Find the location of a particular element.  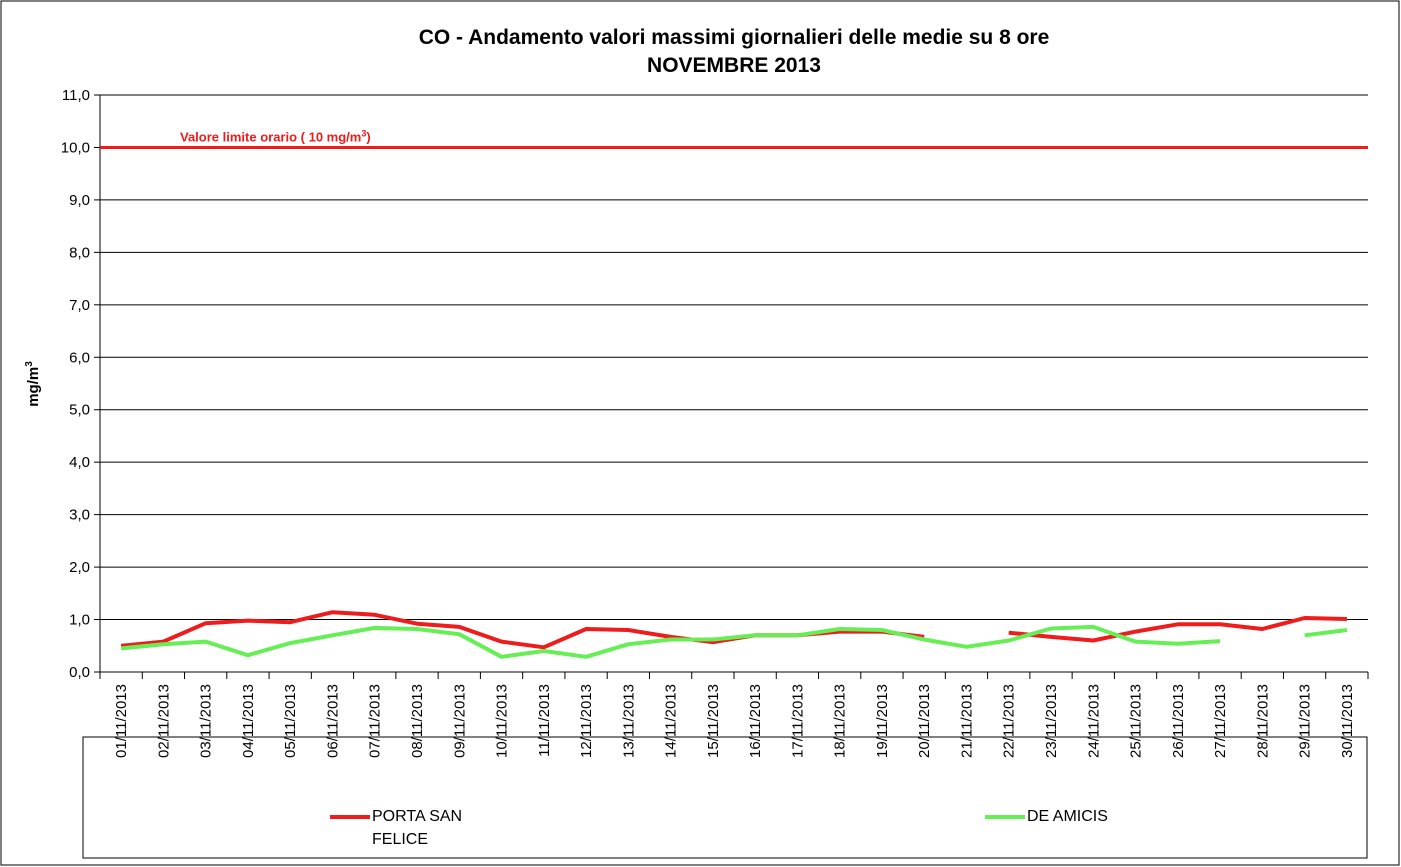

x-tick-label: 19/11/2013 is located at coordinates (882, 721).